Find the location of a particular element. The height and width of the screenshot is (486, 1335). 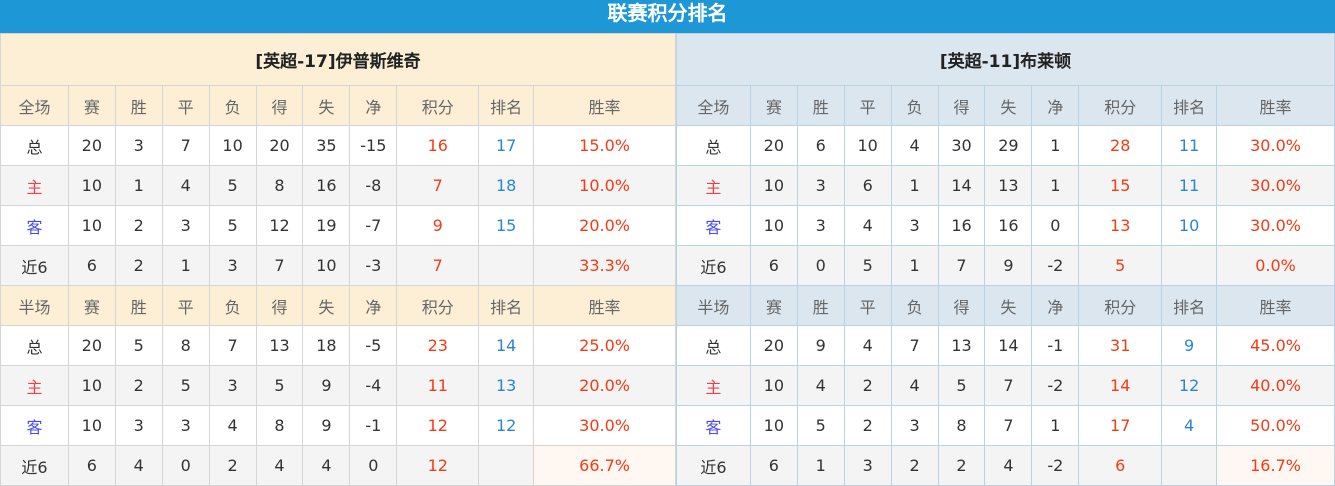

table-row: 主 10 3 6 1 14 13 1 15 11 30.0% is located at coordinates (1005, 185).